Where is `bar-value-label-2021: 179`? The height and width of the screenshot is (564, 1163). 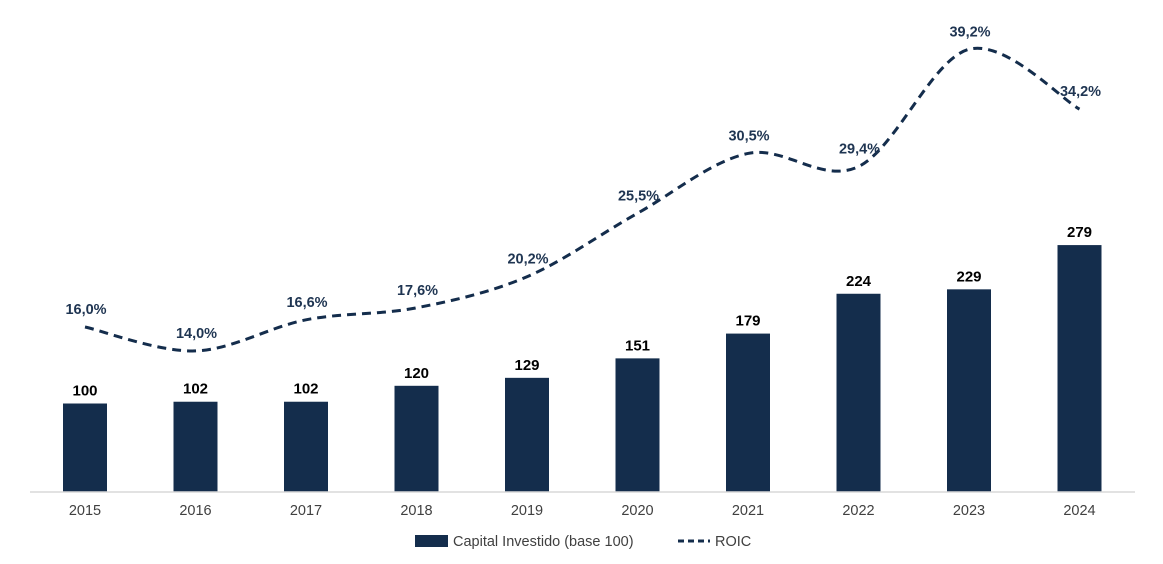
bar-value-label-2021: 179 is located at coordinates (747, 321).